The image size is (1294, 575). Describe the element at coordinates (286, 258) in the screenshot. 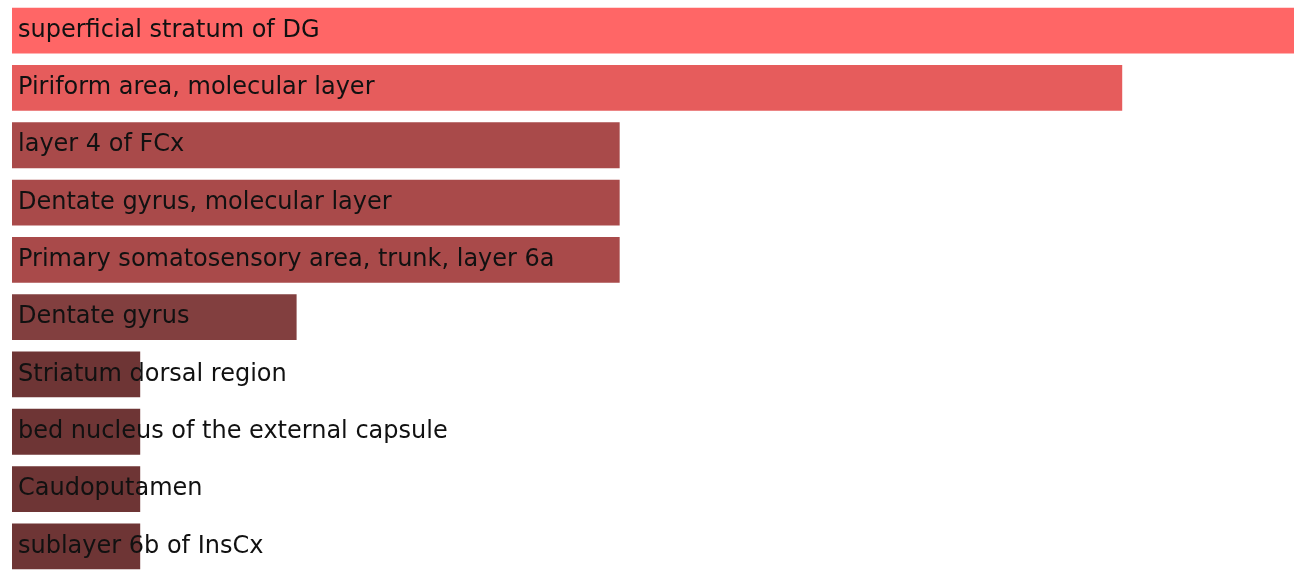

I see `y-tick-label: Primary somatosensory area, trunk, layer 6a` at that location.